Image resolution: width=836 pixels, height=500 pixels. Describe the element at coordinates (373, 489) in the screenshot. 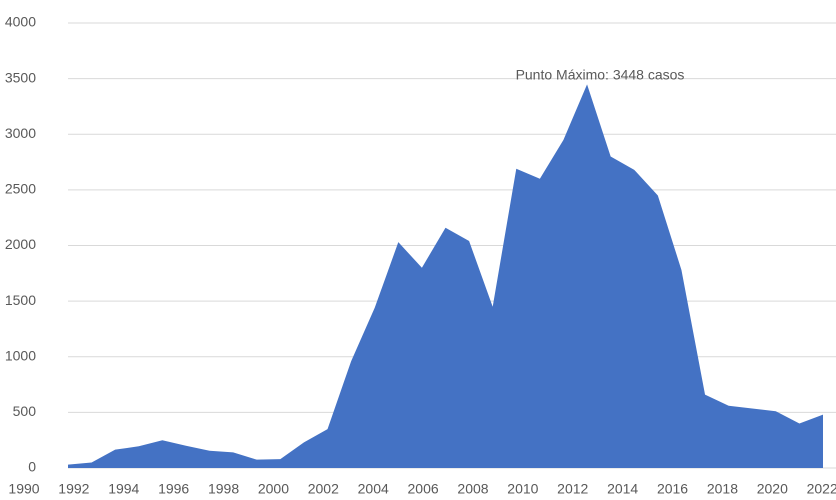

I see `x-tick-label: 2004` at that location.